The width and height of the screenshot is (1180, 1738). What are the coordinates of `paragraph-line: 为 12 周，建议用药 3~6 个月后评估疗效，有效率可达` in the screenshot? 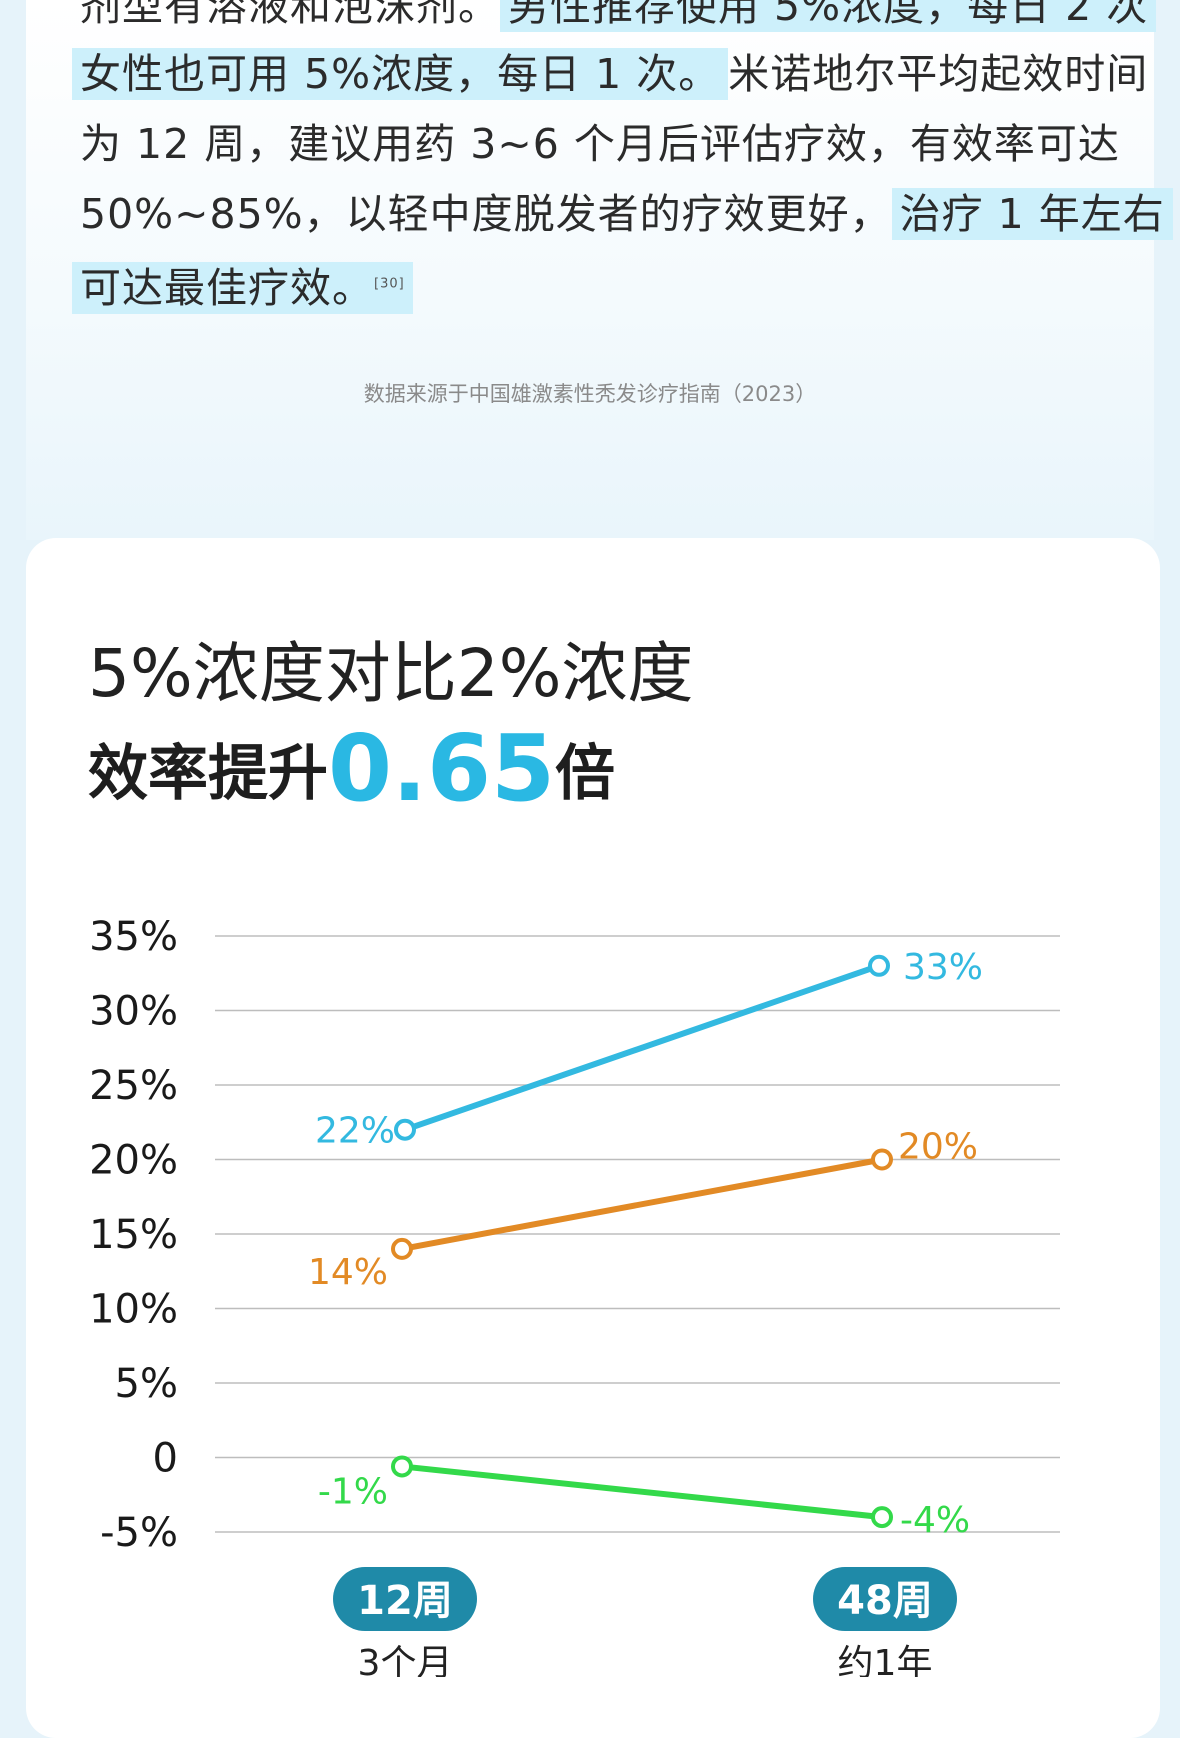 It's located at (600, 144).